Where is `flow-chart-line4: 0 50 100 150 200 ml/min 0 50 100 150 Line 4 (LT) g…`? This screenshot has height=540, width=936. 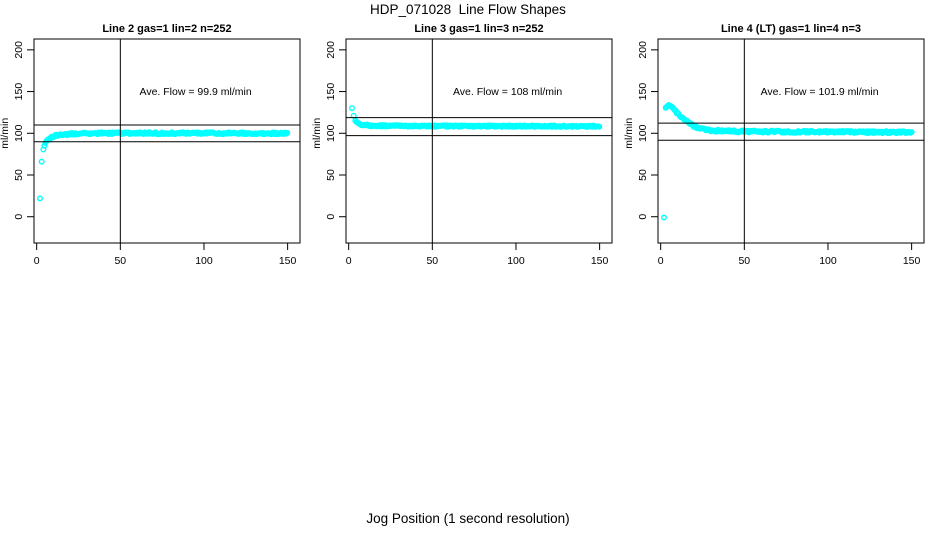
flow-chart-line4: 0 50 100 150 200 ml/min 0 50 100 150 Line 4 (LT) g… is located at coordinates (774, 145).